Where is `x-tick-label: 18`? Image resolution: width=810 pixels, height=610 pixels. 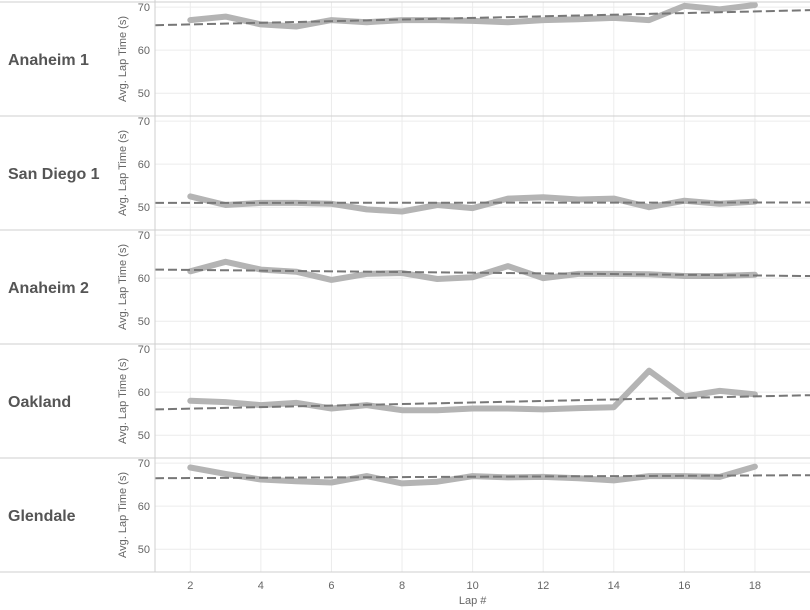 x-tick-label: 18 is located at coordinates (755, 586).